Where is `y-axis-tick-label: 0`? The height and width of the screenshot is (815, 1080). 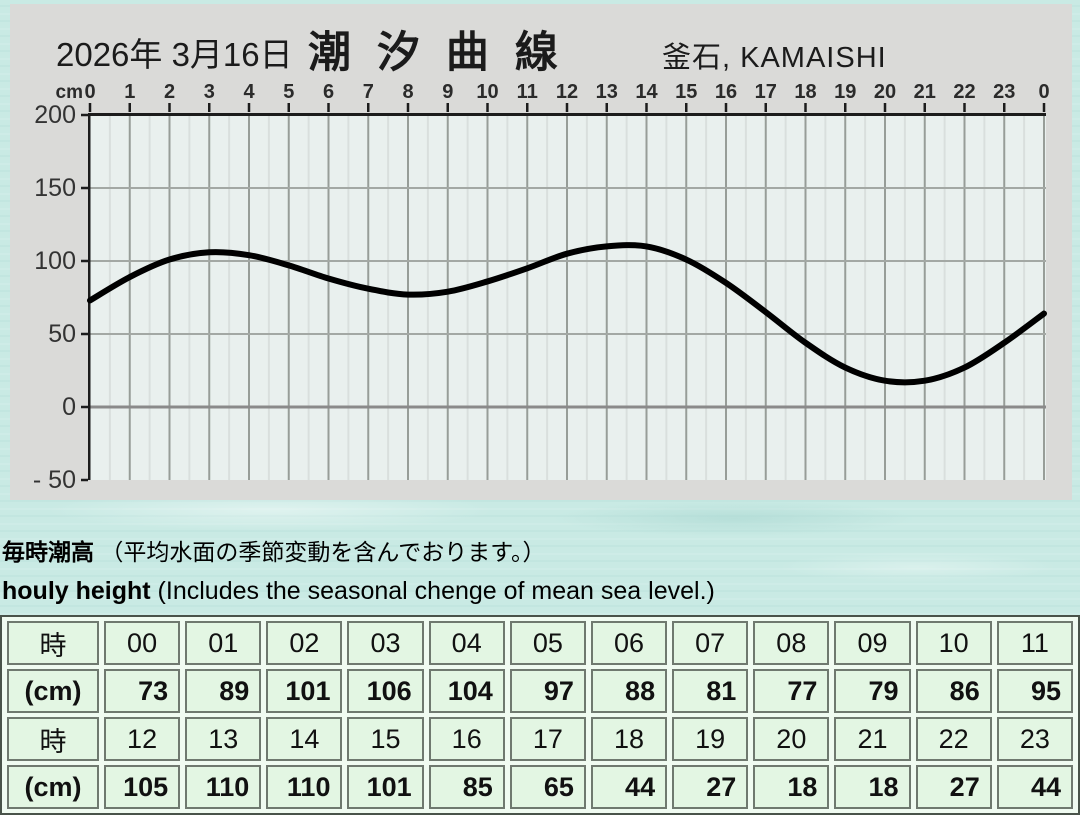 y-axis-tick-label: 0 is located at coordinates (69, 407).